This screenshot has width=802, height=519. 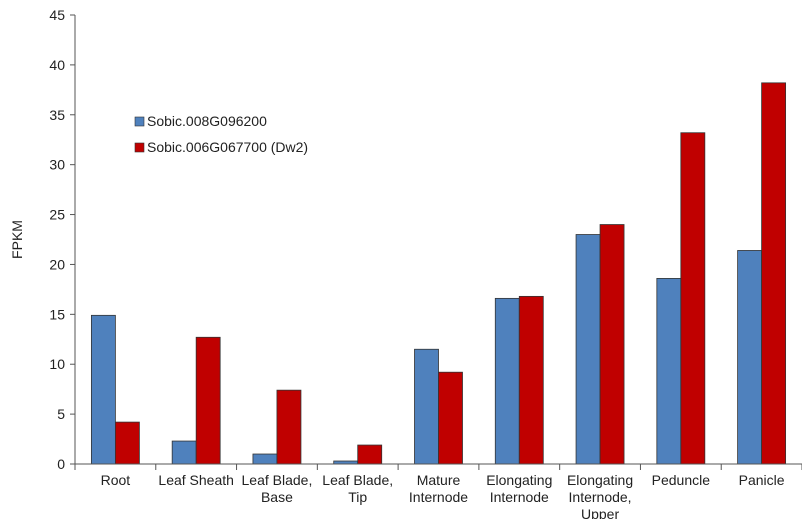 I want to click on y-tick-label: 20, so click(x=57, y=264).